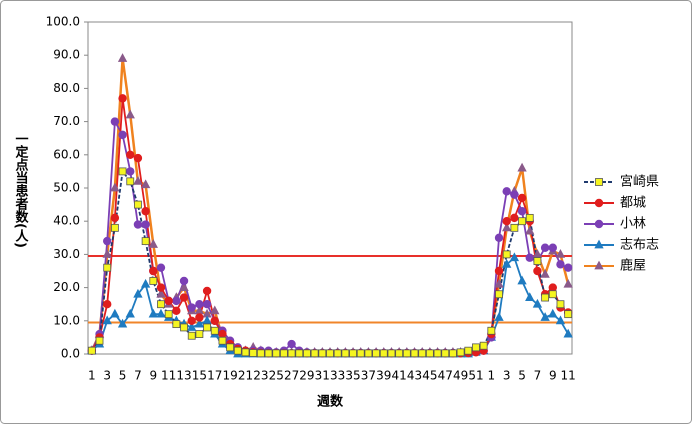 Image resolution: width=692 pixels, height=424 pixels. I want to click on x-tick-label: 11, so click(168, 376).